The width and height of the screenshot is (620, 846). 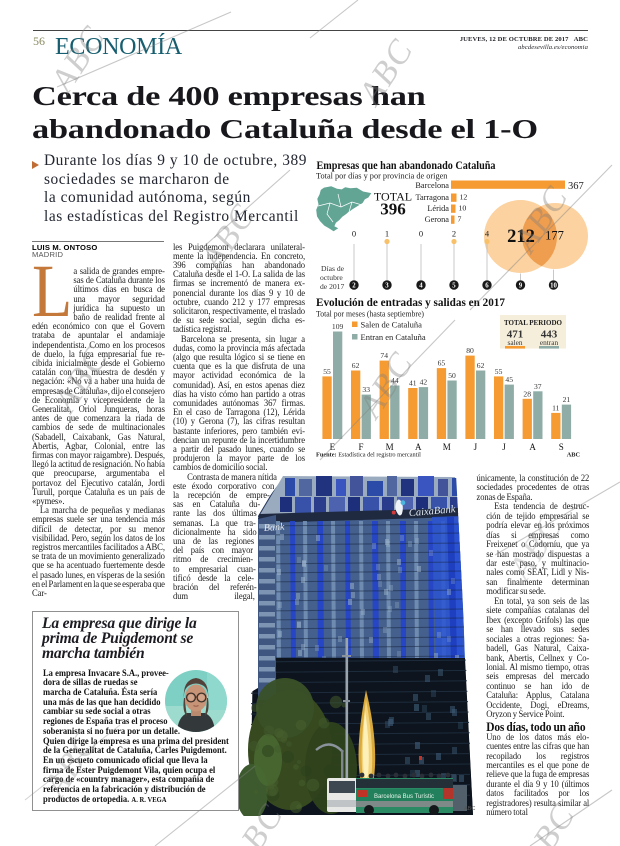 What do you see at coordinates (509, 379) in the screenshot?
I see `svg-text: 45` at bounding box center [509, 379].